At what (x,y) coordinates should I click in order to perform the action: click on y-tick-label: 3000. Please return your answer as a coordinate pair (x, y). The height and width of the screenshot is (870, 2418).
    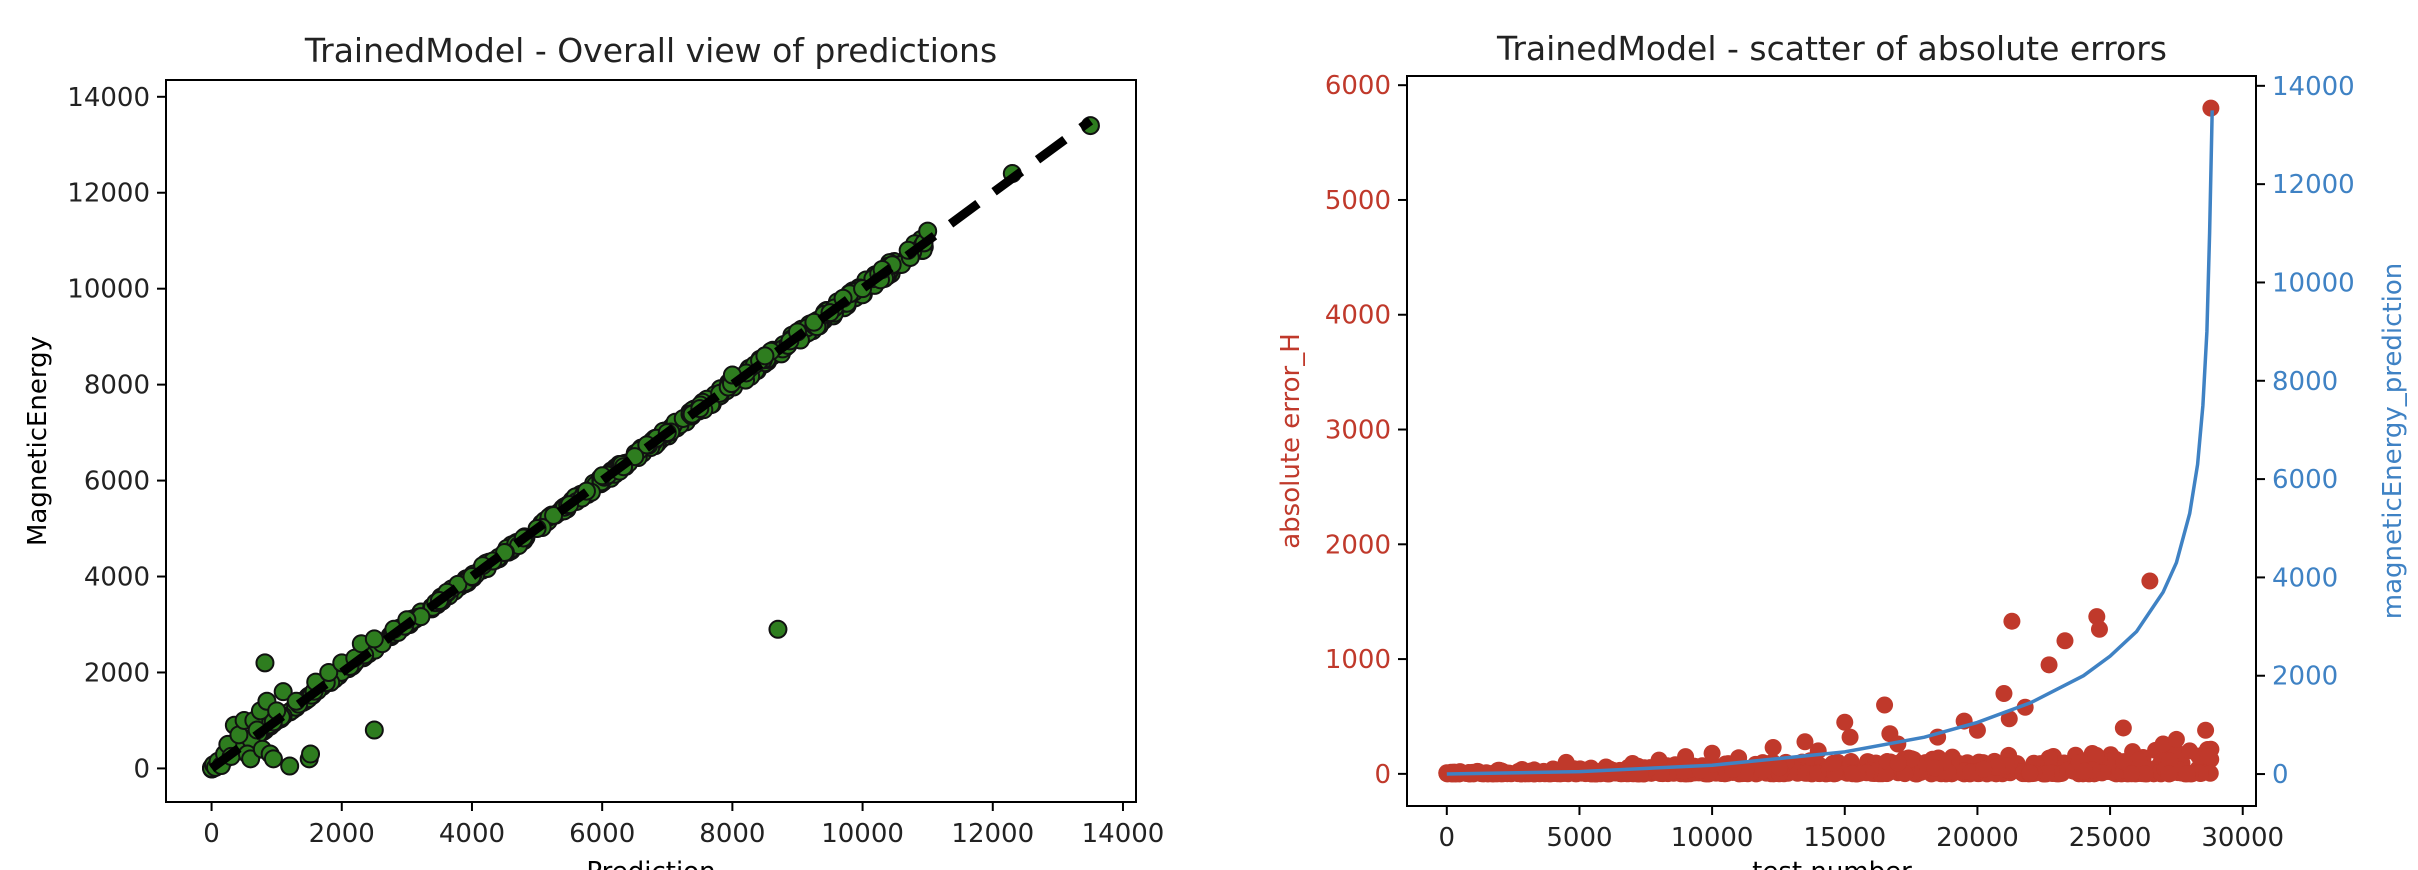
    Looking at the image, I should click on (1358, 431).